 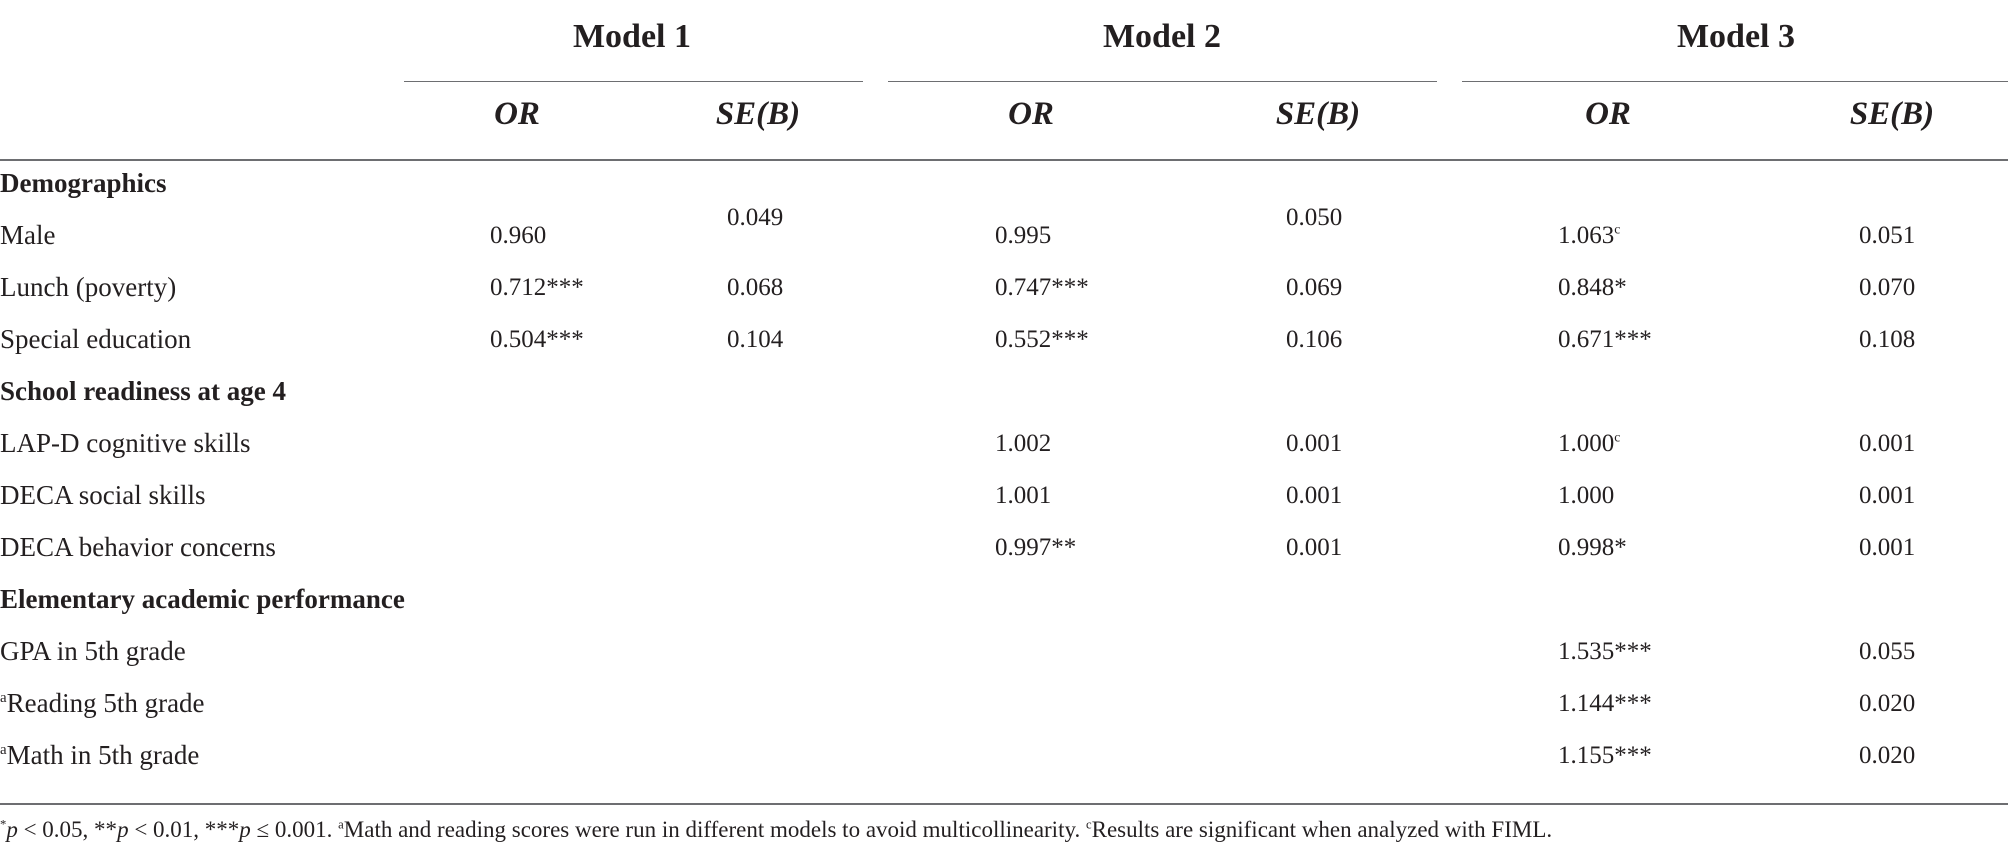 I want to click on model-3-header: Model 3, so click(x=1736, y=36).